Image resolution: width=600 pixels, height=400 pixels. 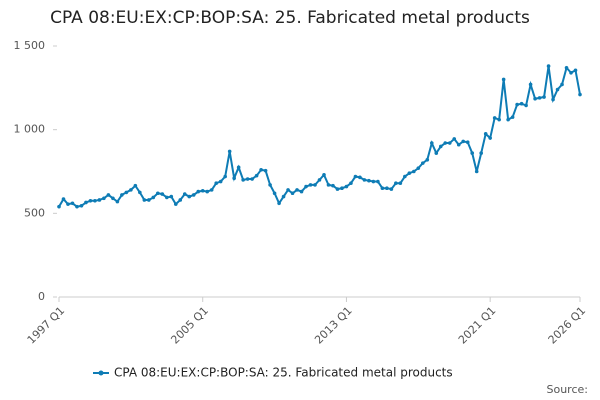 What do you see at coordinates (34, 212) in the screenshot?
I see `y-tick-label: 500` at bounding box center [34, 212].